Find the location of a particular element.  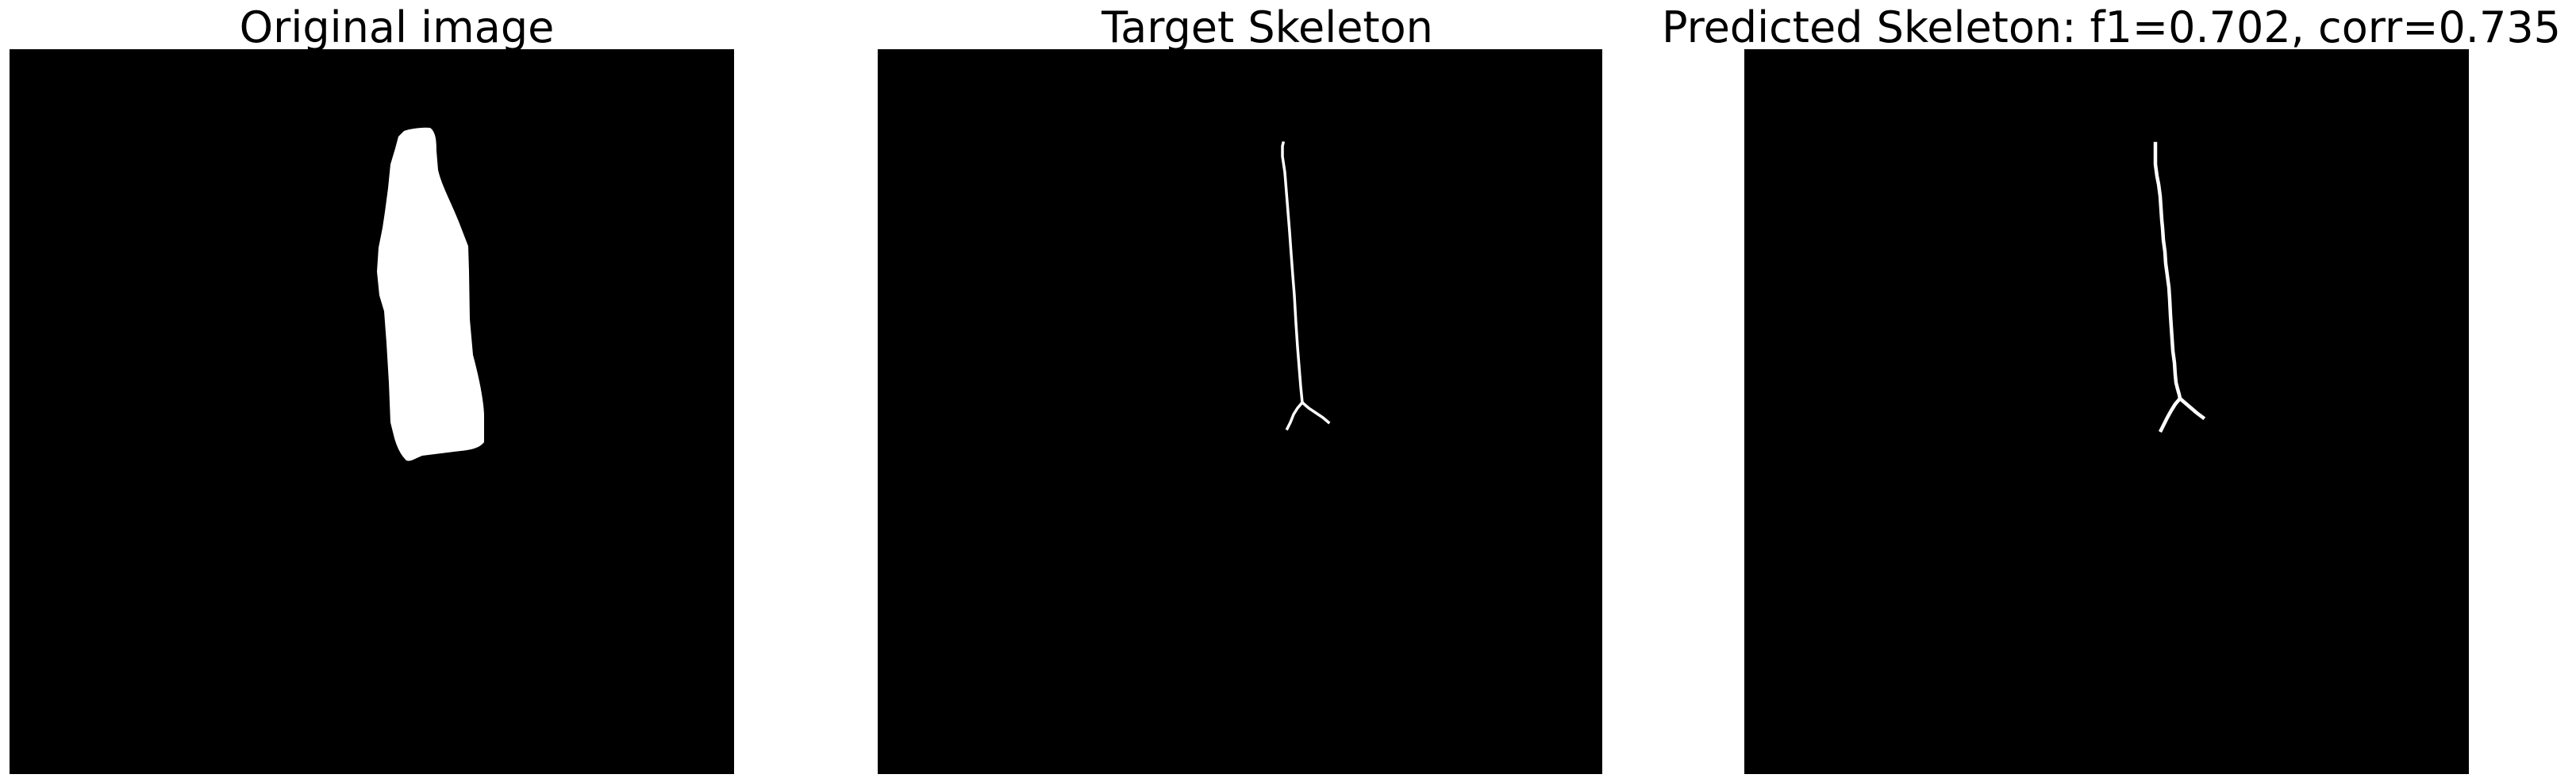

panel-title: Predicted Skeleton: f1=0.702, corr=0.735 is located at coordinates (2111, 27).